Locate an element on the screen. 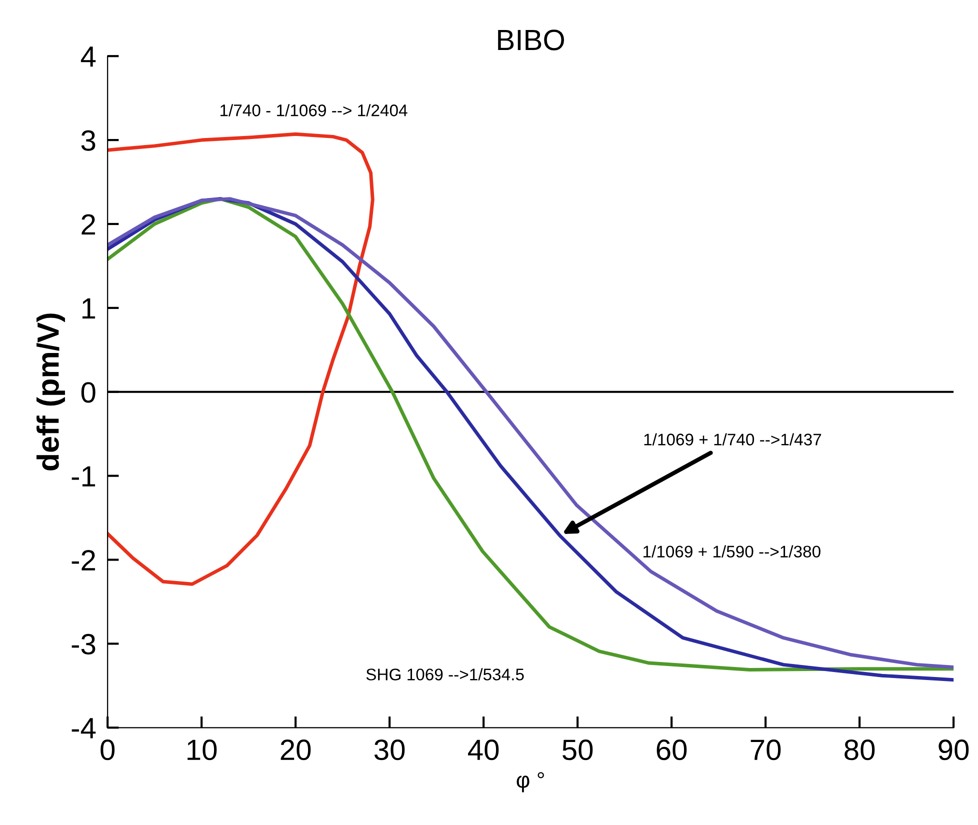 This screenshot has height=825, width=978. y-tick-label: 0 is located at coordinates (88, 392).